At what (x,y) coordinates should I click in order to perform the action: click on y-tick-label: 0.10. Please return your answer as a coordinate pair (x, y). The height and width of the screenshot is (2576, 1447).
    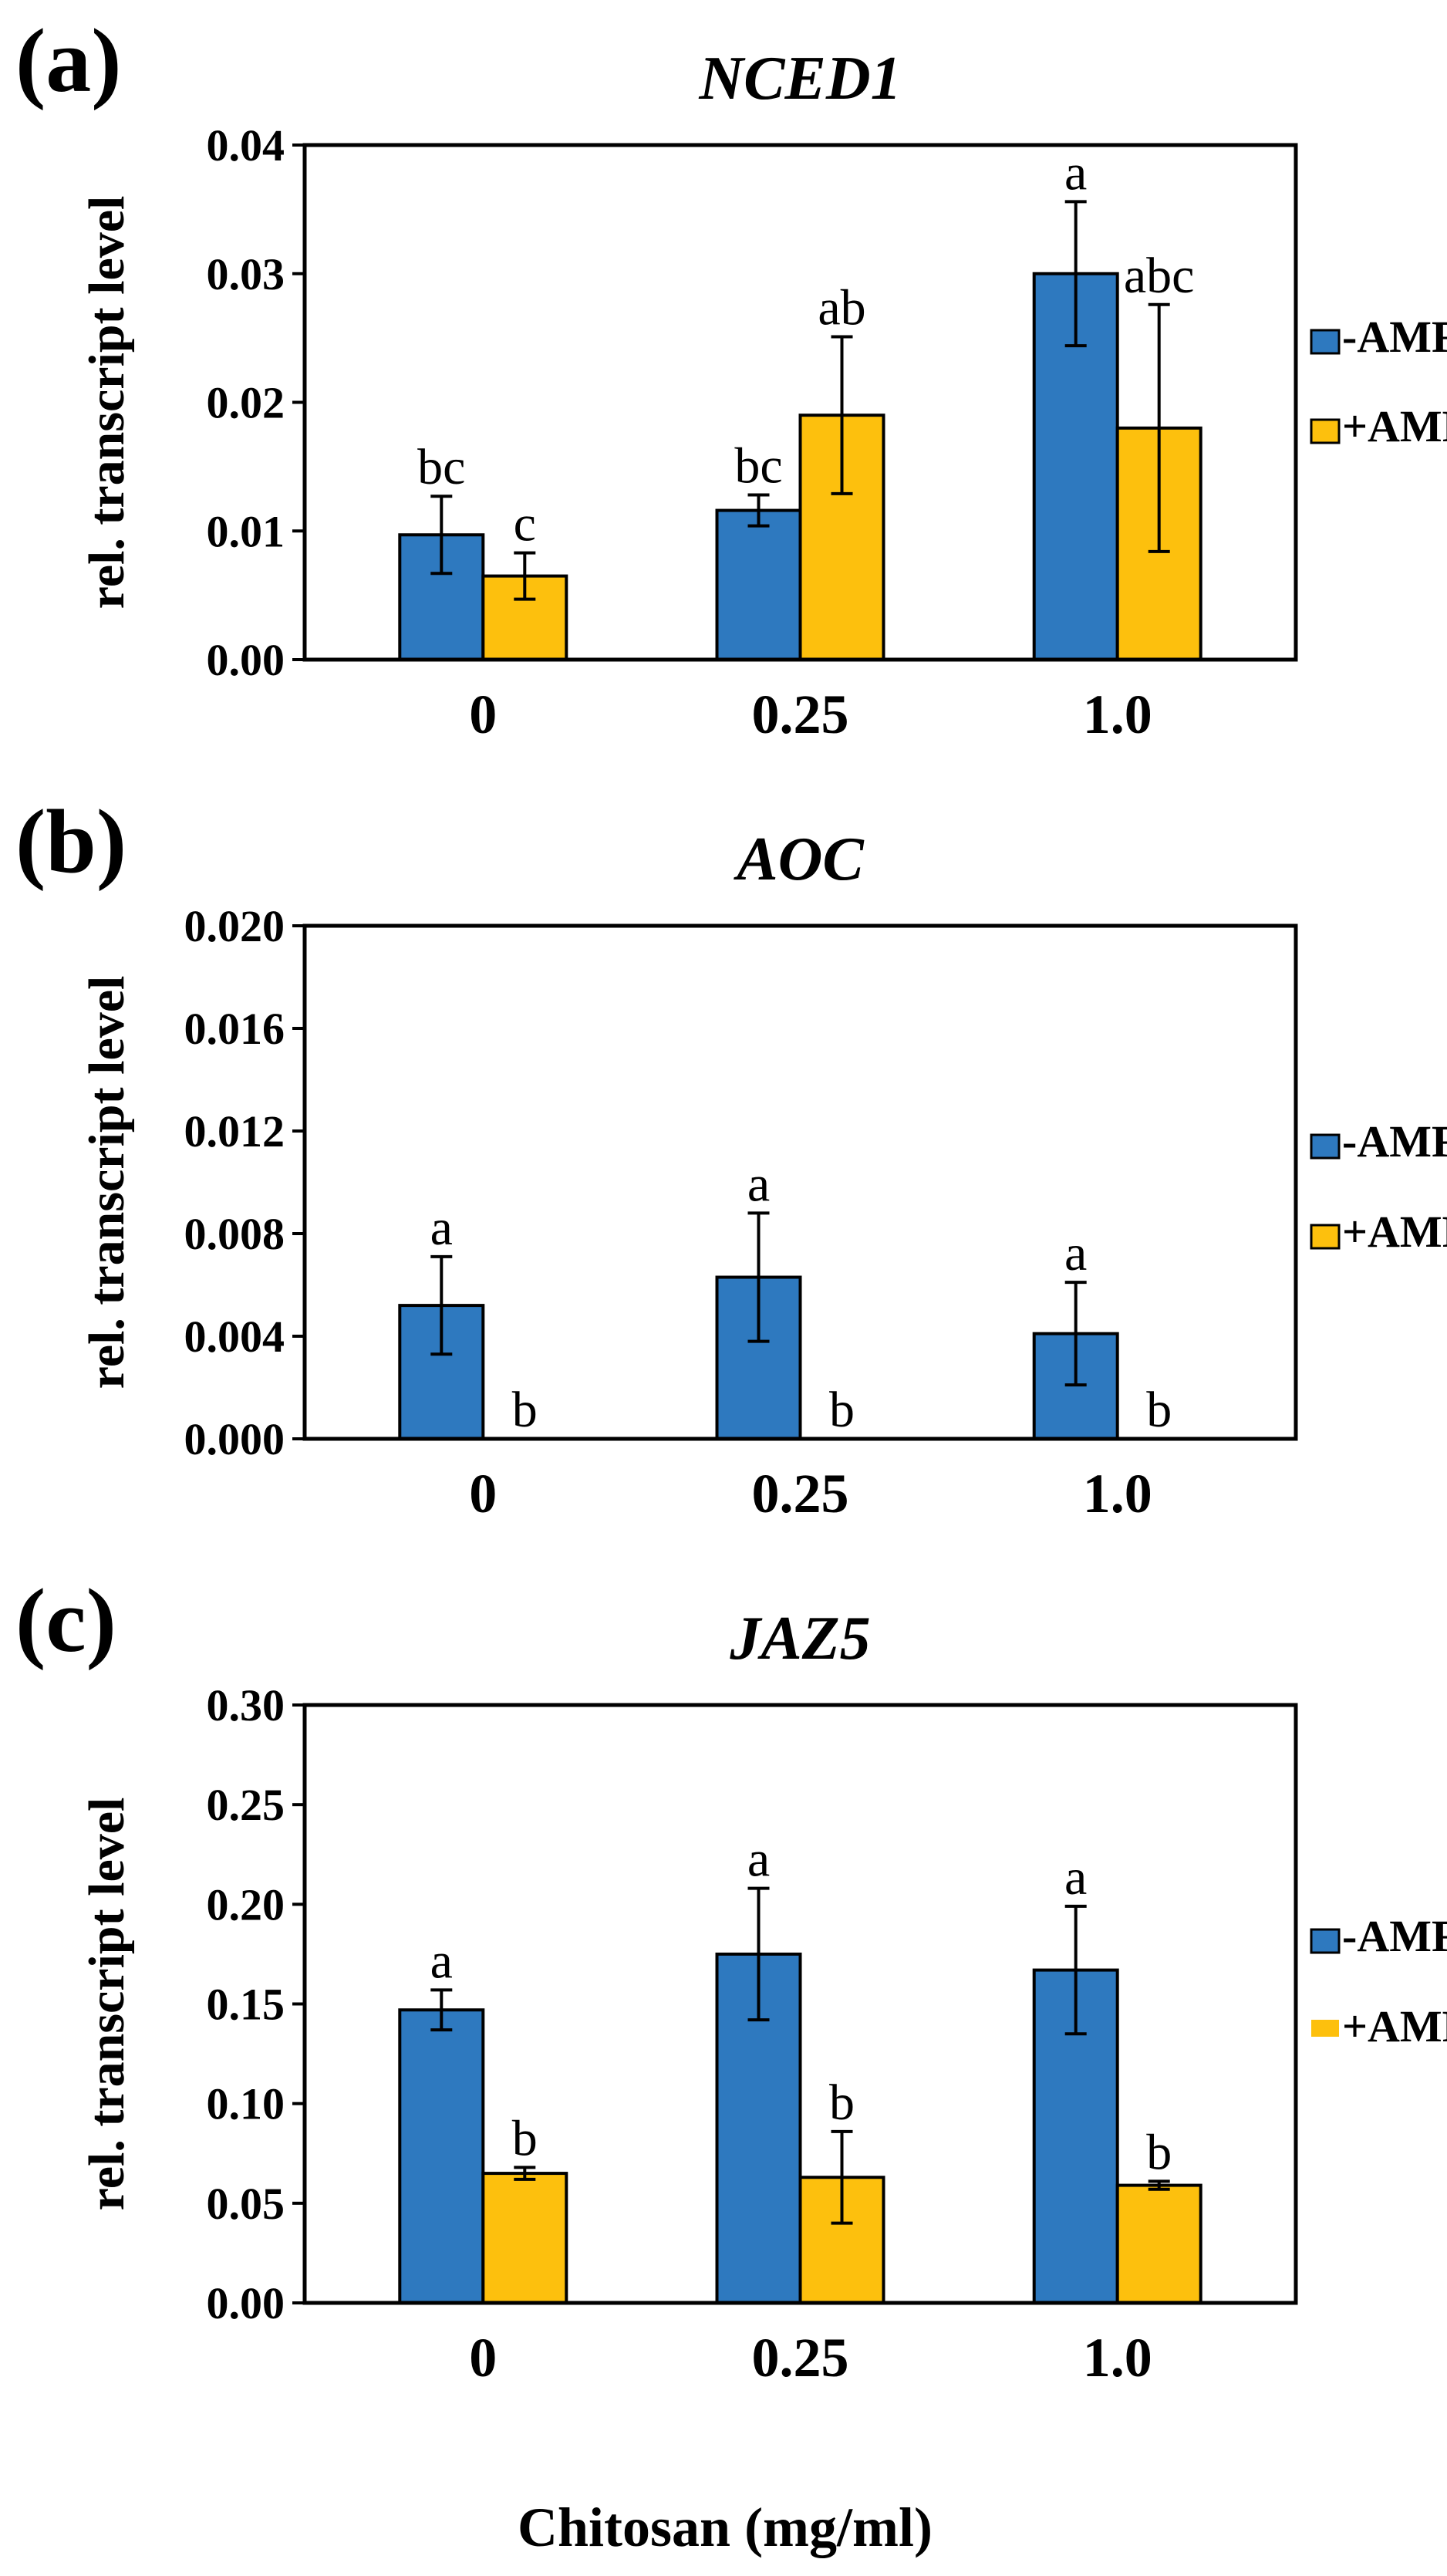
    Looking at the image, I should click on (246, 2104).